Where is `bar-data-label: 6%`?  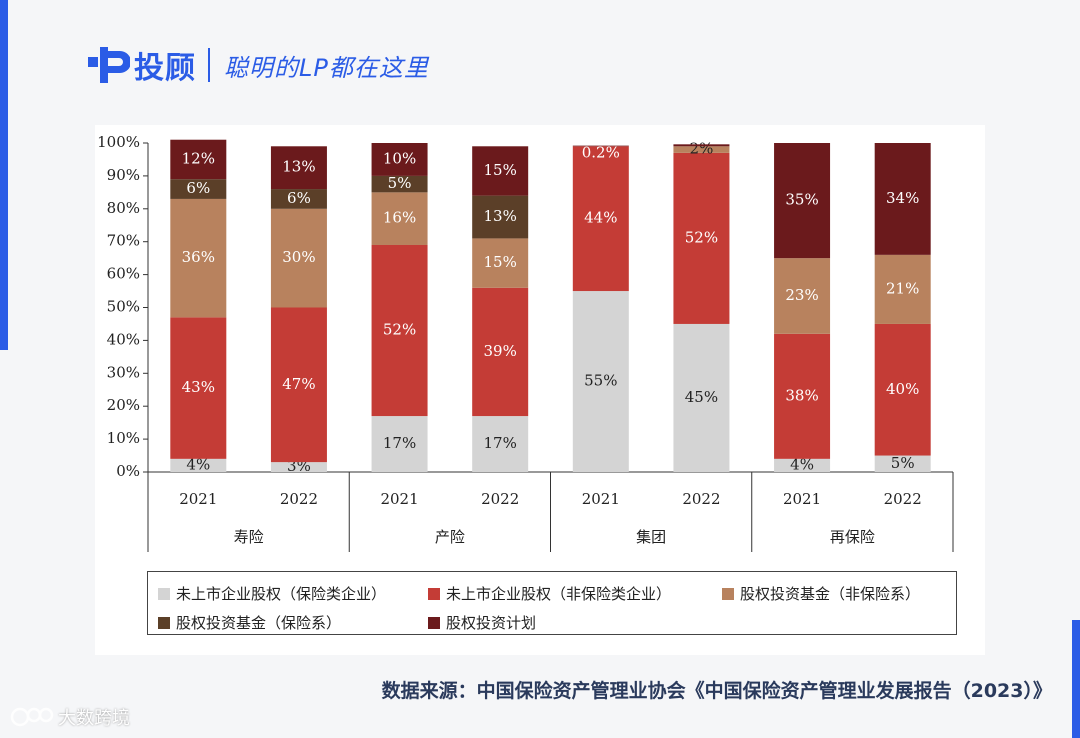 bar-data-label: 6% is located at coordinates (299, 198).